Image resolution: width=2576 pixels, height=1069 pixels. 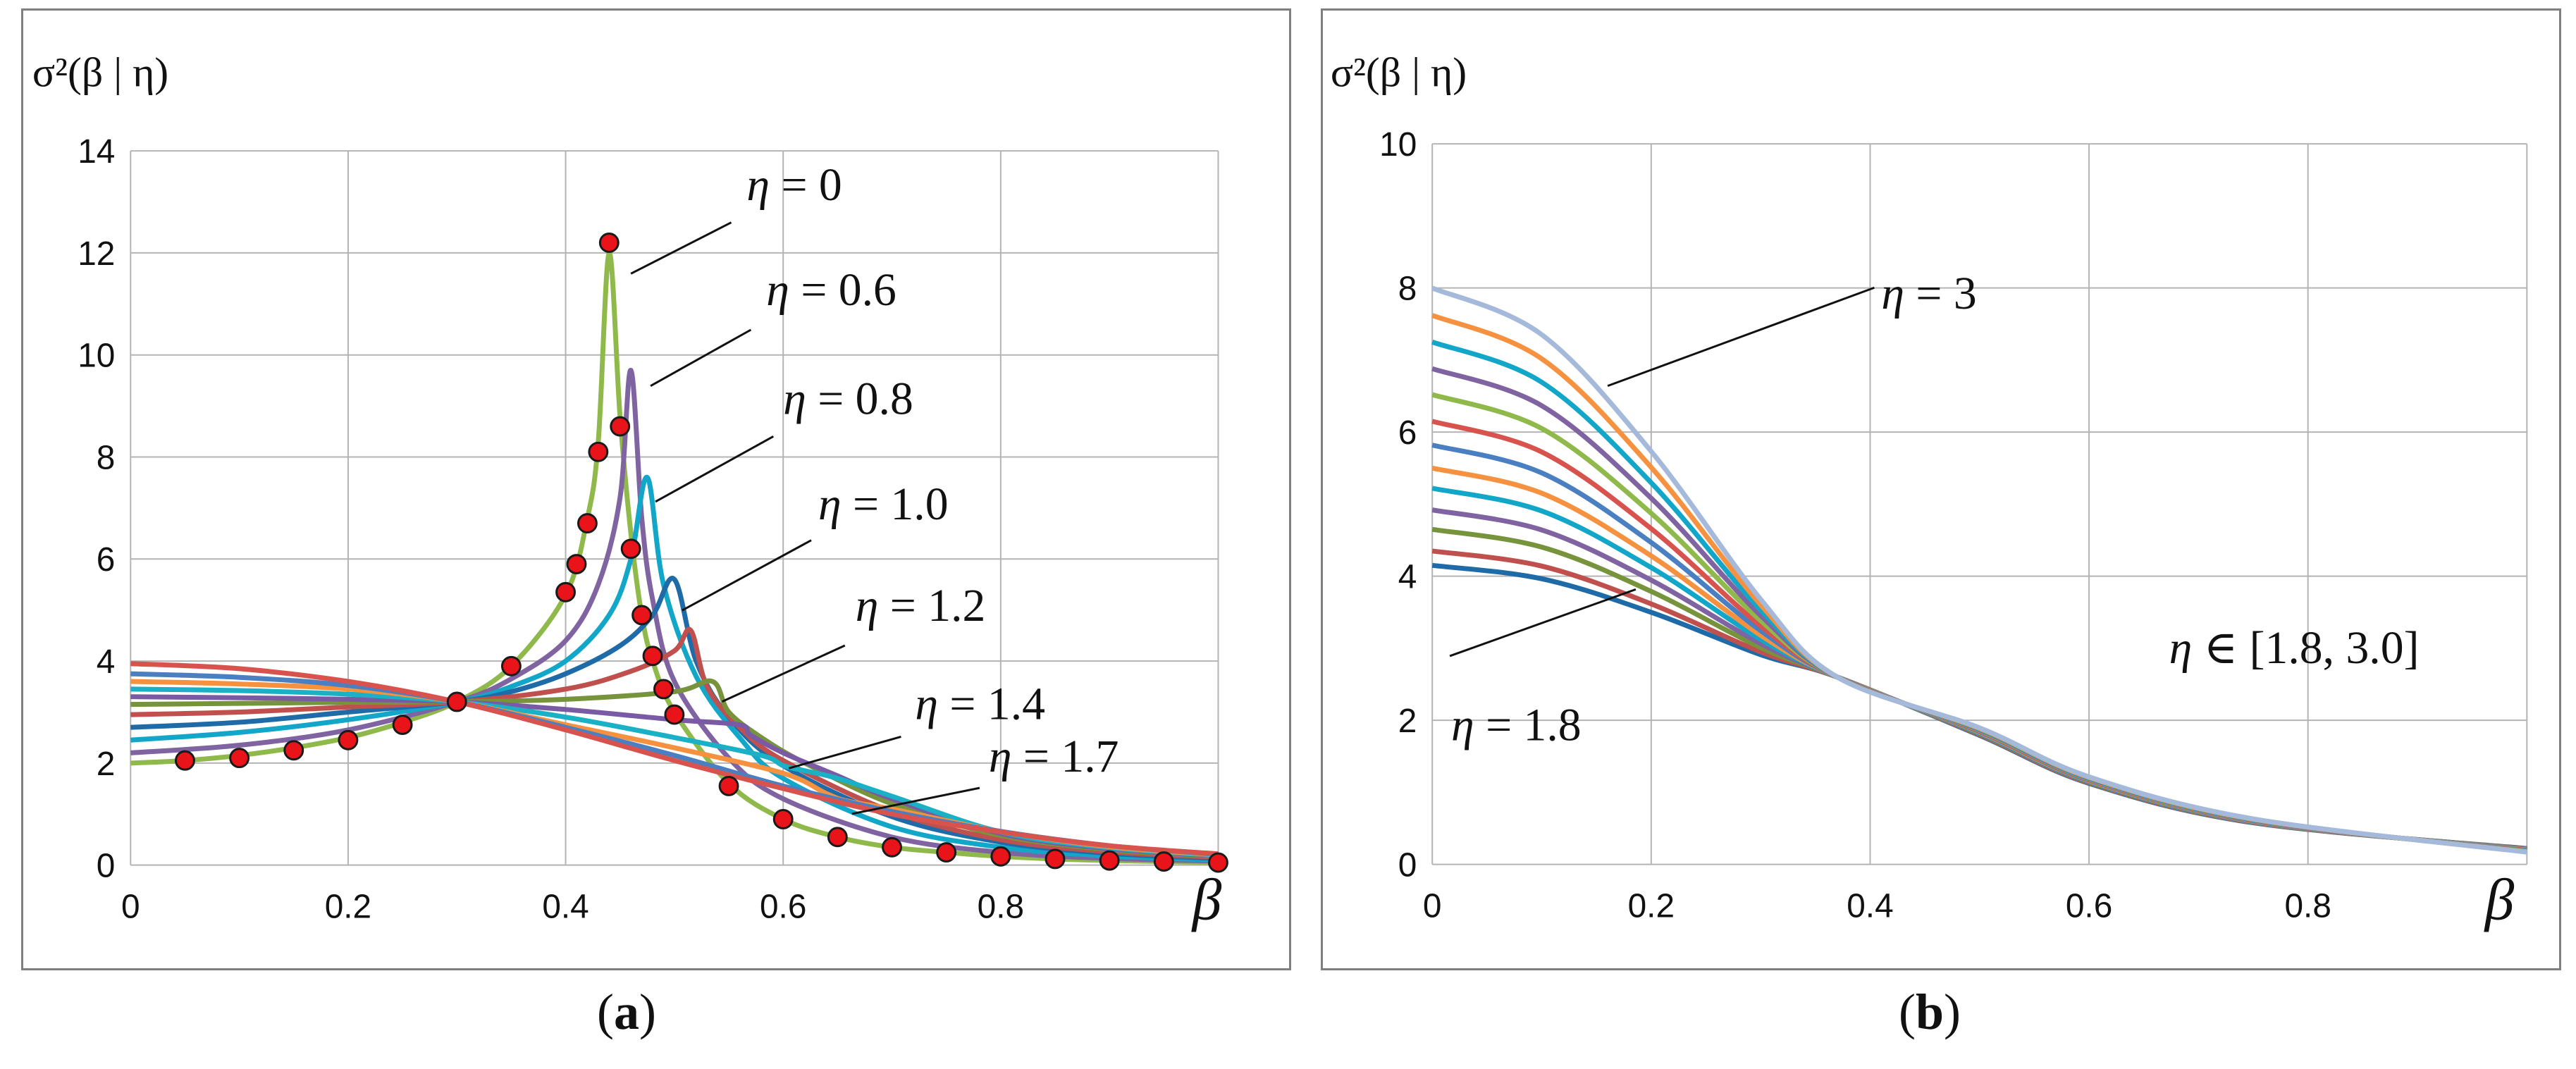 I want to click on caption-b-open: (, so click(x=1907, y=1012).